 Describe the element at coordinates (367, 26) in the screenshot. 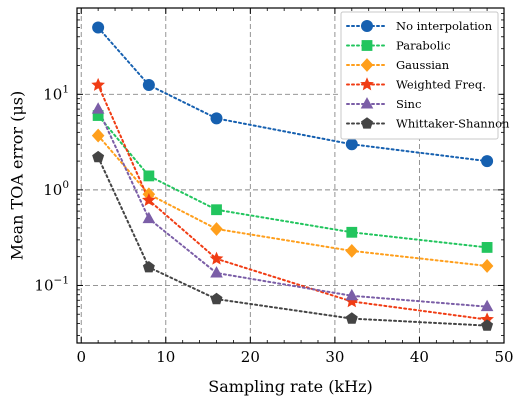

I see `legend-marker-no-interpolation` at that location.